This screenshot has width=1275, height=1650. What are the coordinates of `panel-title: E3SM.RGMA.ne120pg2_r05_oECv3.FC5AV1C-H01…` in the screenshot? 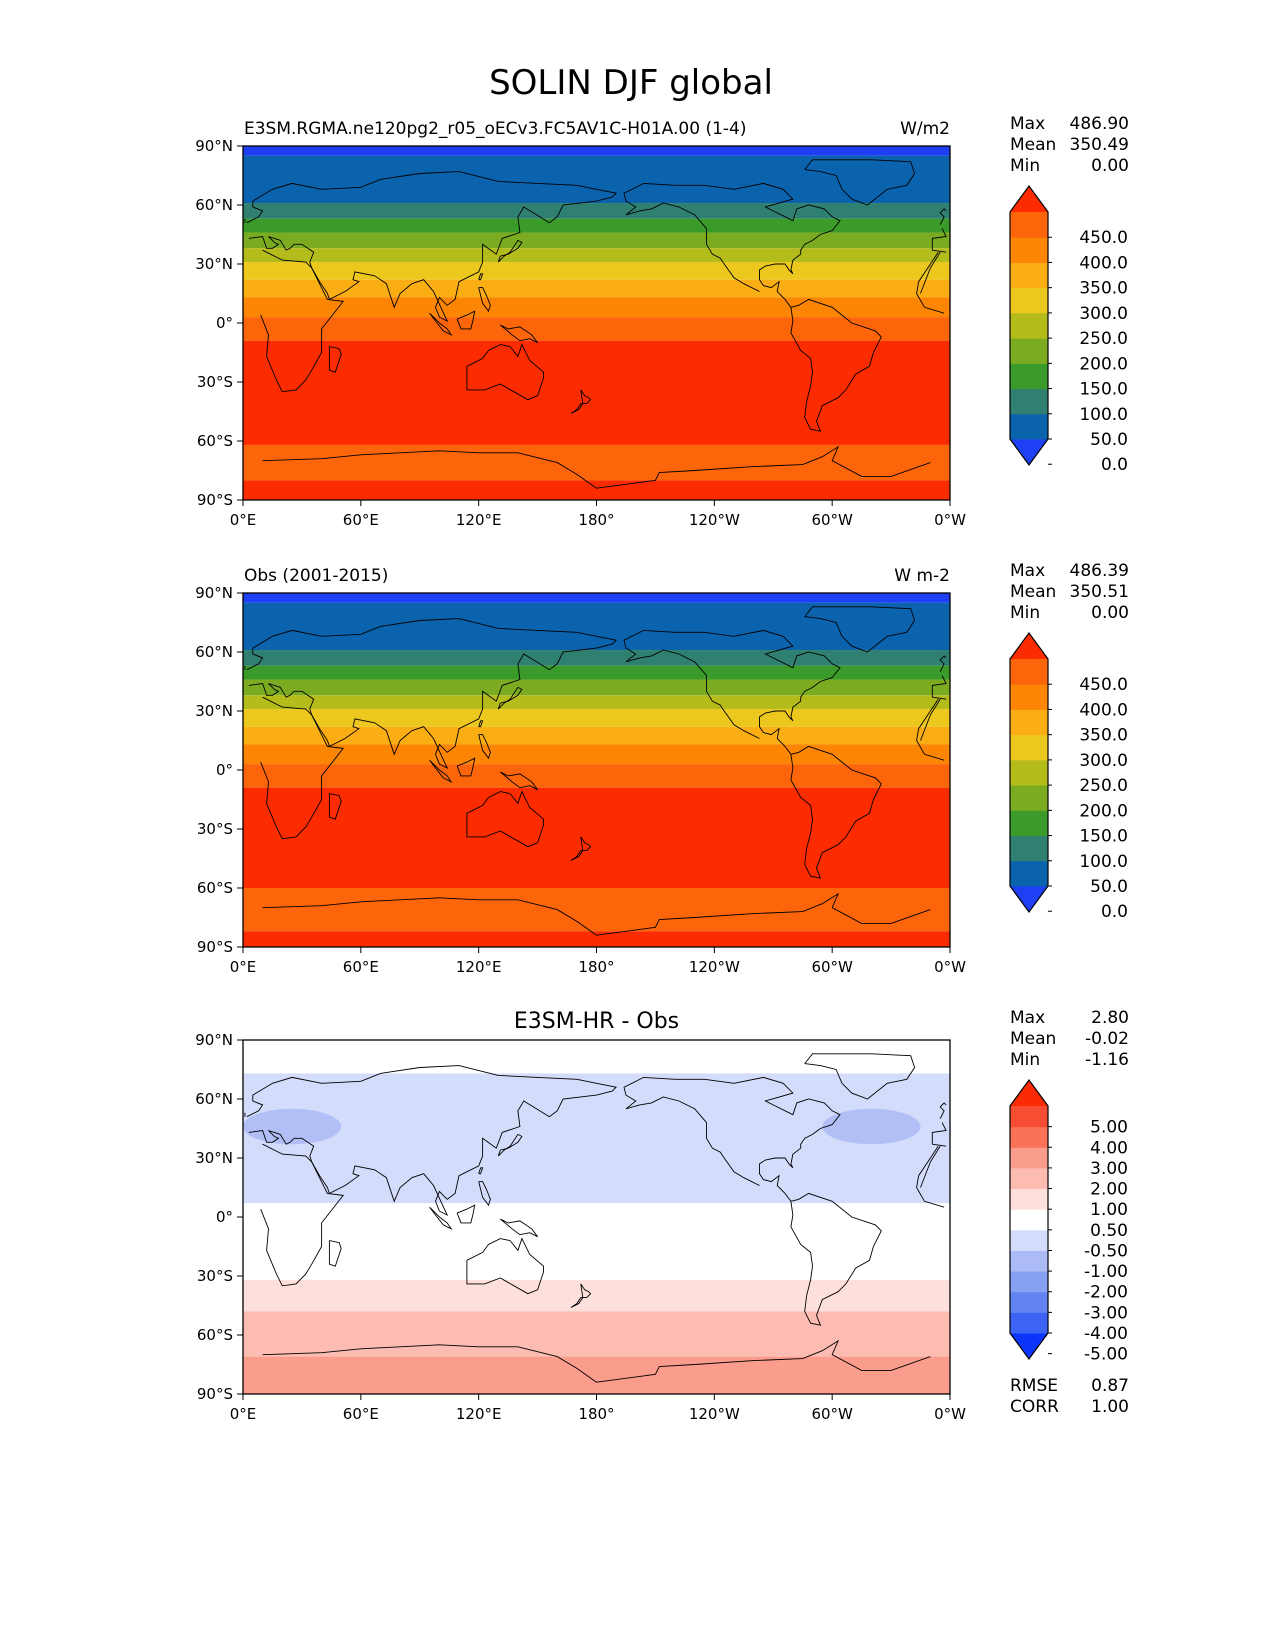 It's located at (495, 129).